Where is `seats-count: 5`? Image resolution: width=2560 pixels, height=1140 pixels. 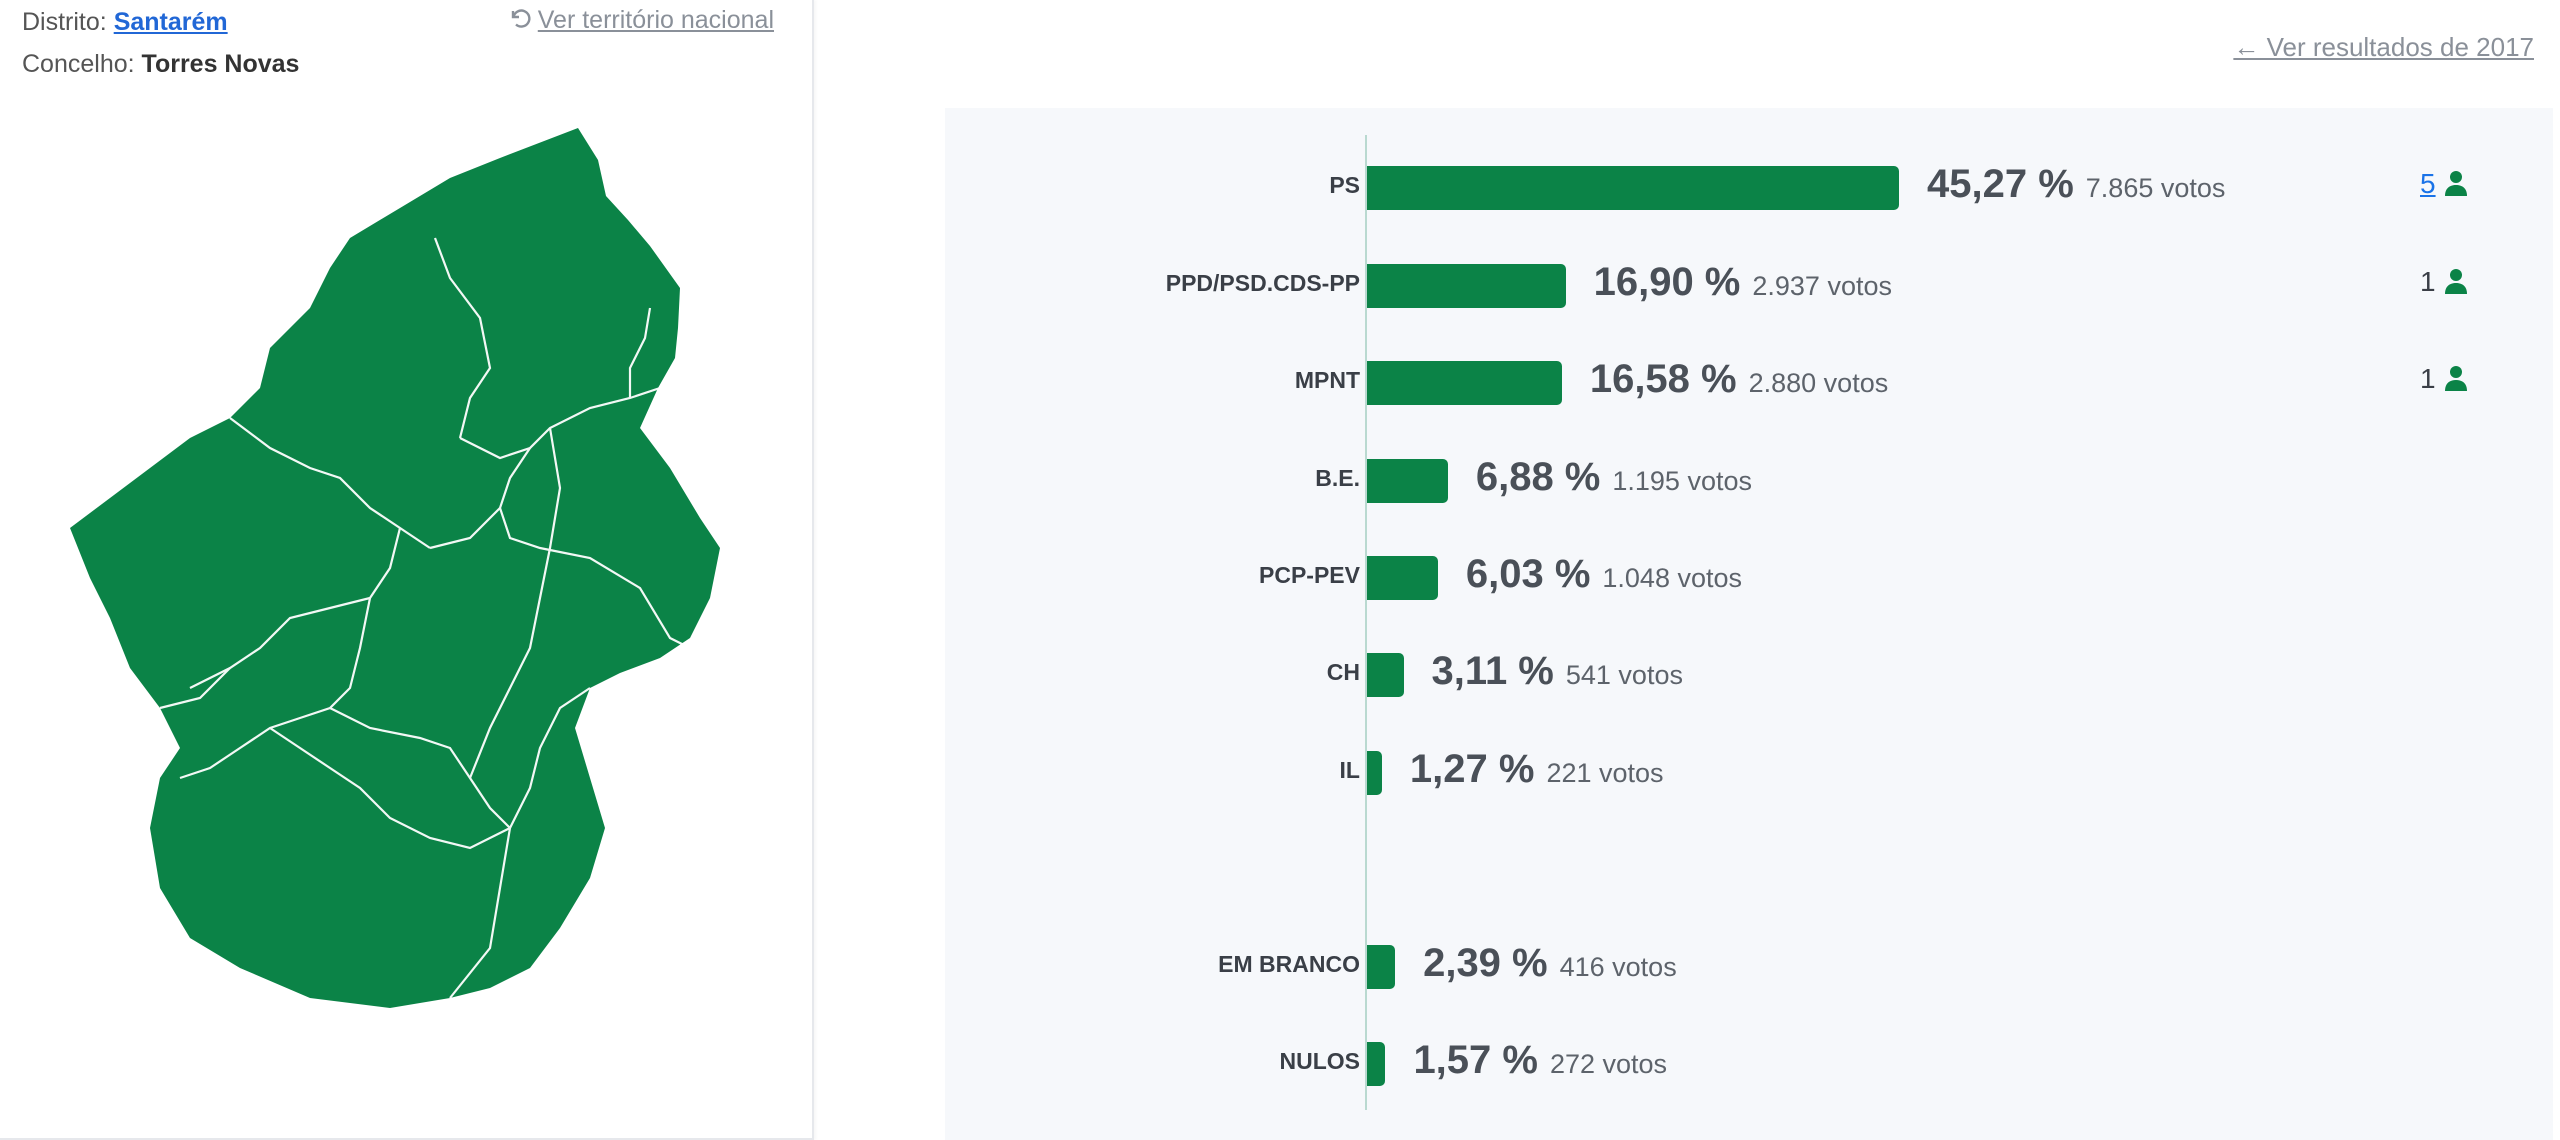
seats-count: 5 is located at coordinates (2445, 186).